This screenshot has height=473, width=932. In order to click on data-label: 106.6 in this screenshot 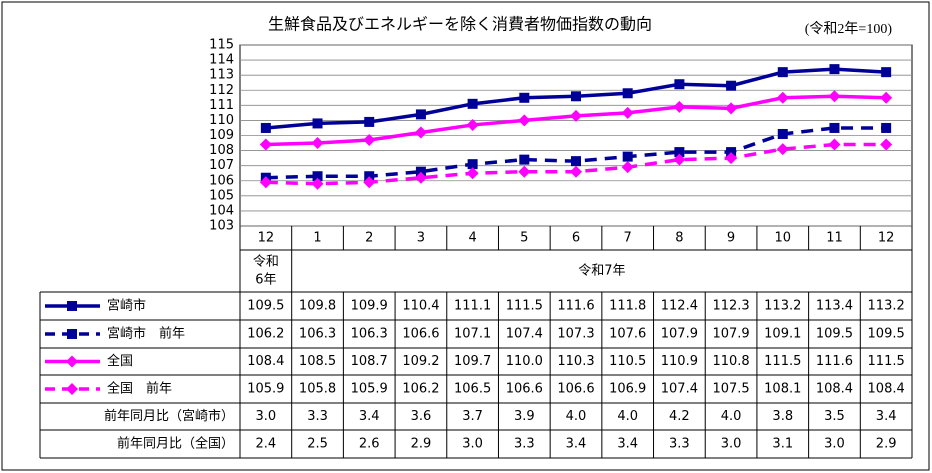, I will do `click(575, 389)`.